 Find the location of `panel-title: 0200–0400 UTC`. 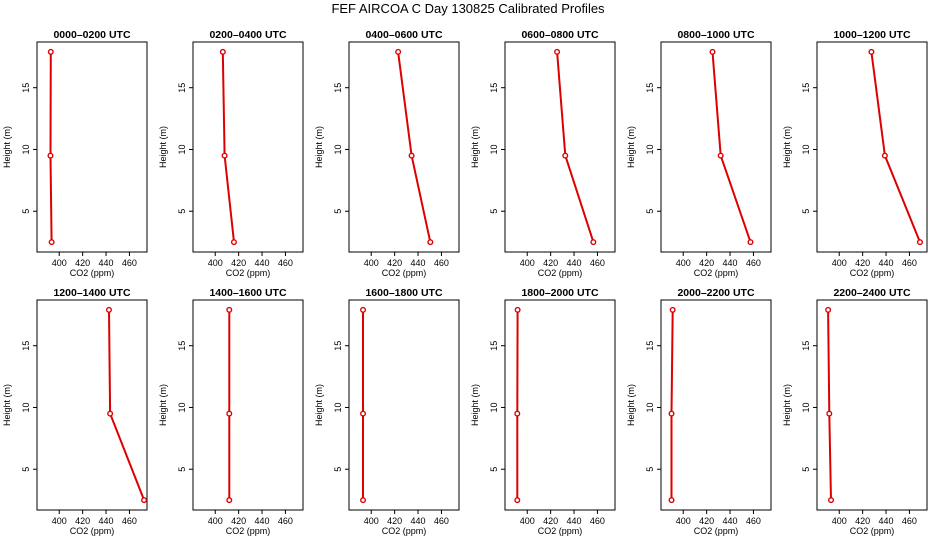

panel-title: 0200–0400 UTC is located at coordinates (247, 35).